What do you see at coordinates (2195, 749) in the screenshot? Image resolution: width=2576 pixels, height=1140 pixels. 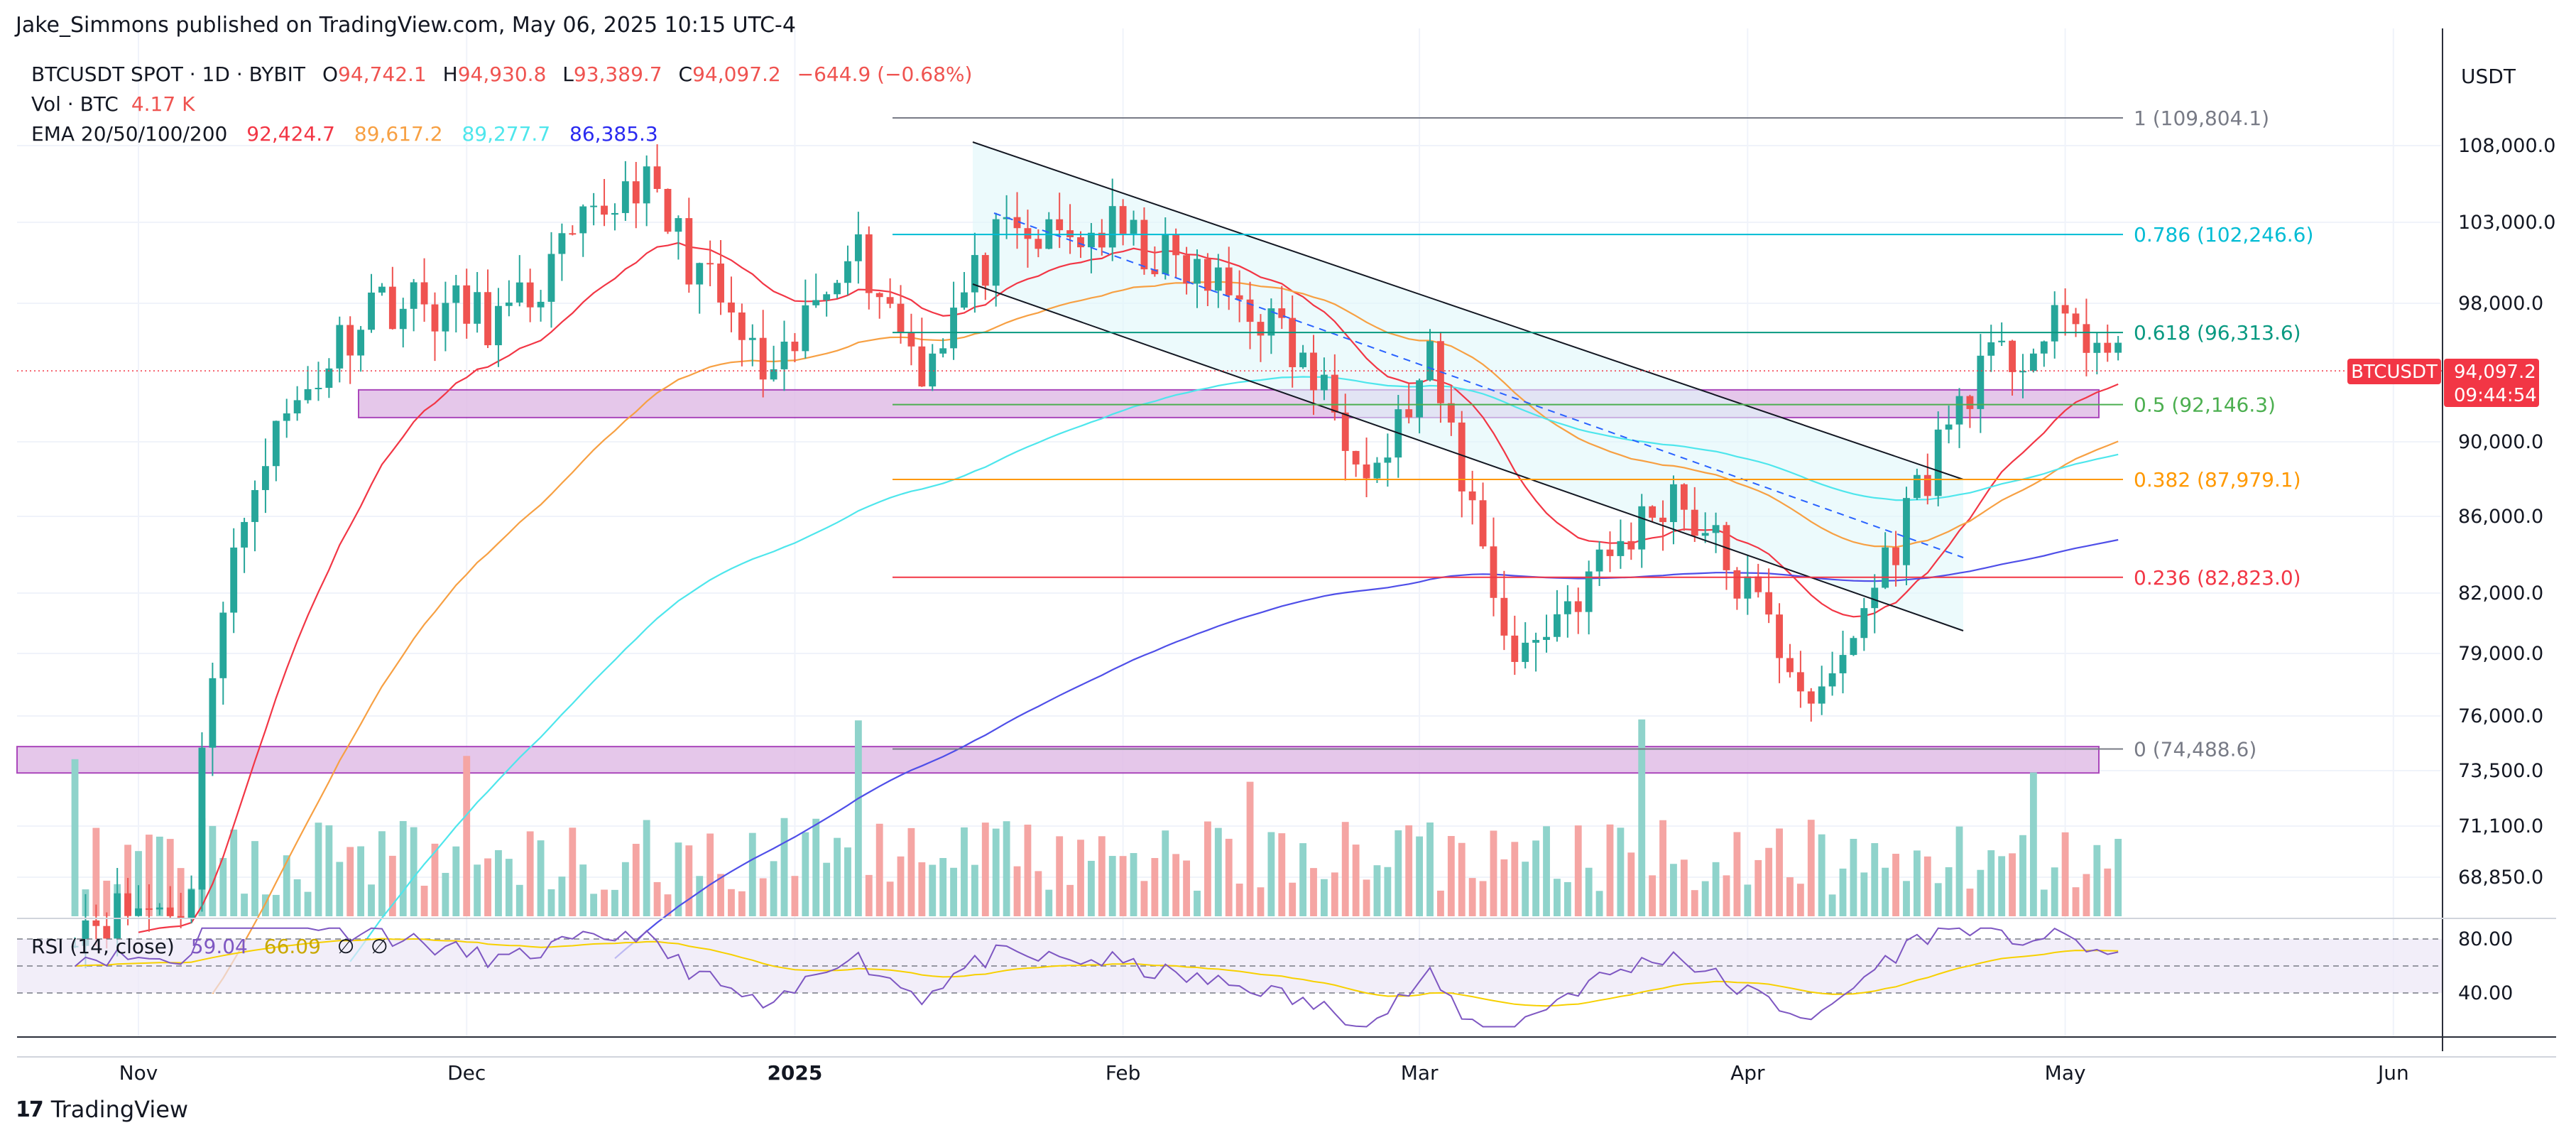 I see `fib-label: 0 (74,488.6)` at bounding box center [2195, 749].